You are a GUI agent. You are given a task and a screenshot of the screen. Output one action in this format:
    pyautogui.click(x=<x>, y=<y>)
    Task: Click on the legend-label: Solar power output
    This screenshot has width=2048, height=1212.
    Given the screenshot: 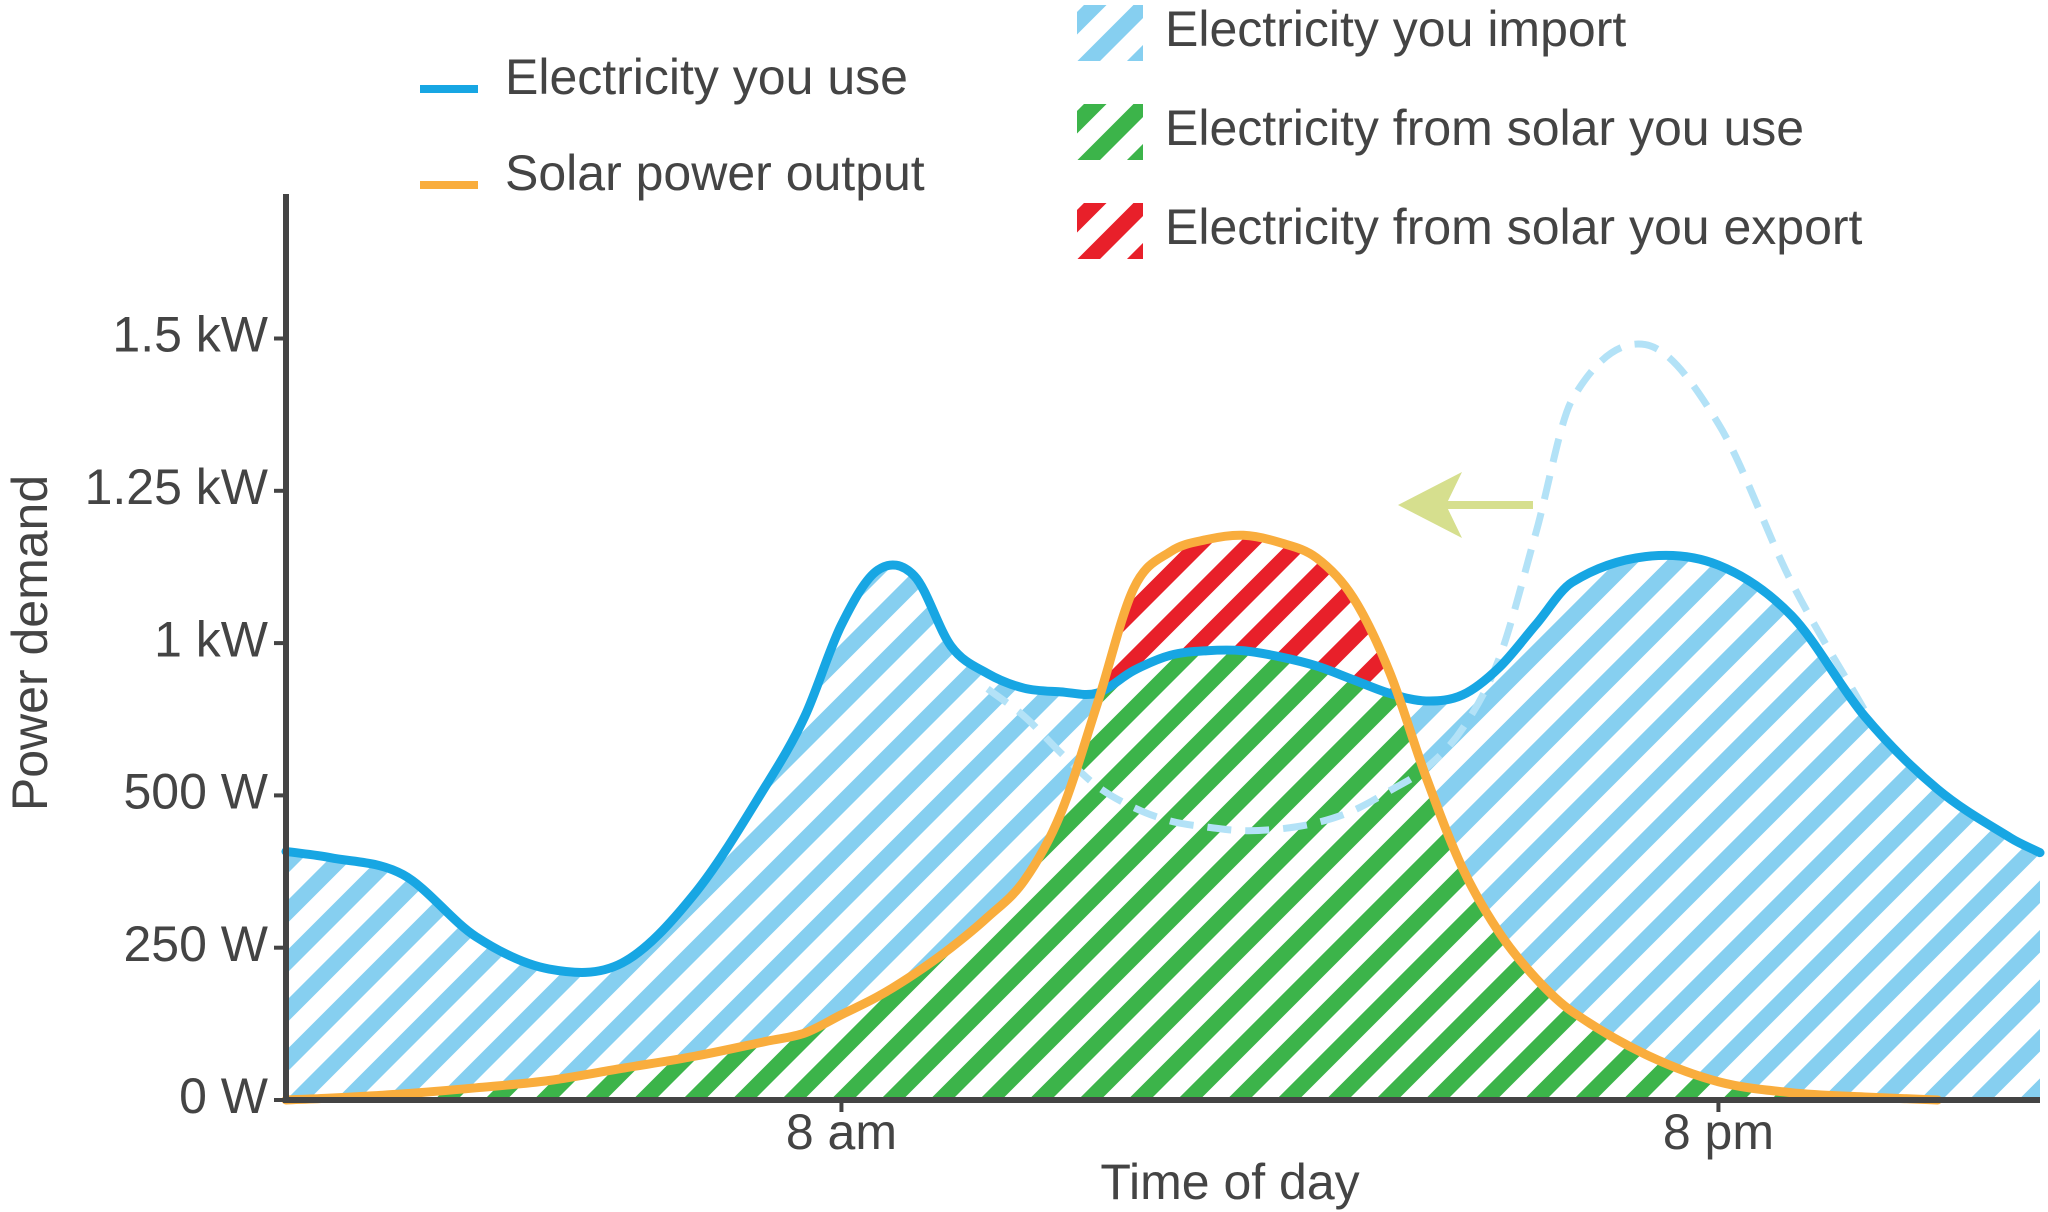 What is the action you would take?
    pyautogui.click(x=715, y=173)
    